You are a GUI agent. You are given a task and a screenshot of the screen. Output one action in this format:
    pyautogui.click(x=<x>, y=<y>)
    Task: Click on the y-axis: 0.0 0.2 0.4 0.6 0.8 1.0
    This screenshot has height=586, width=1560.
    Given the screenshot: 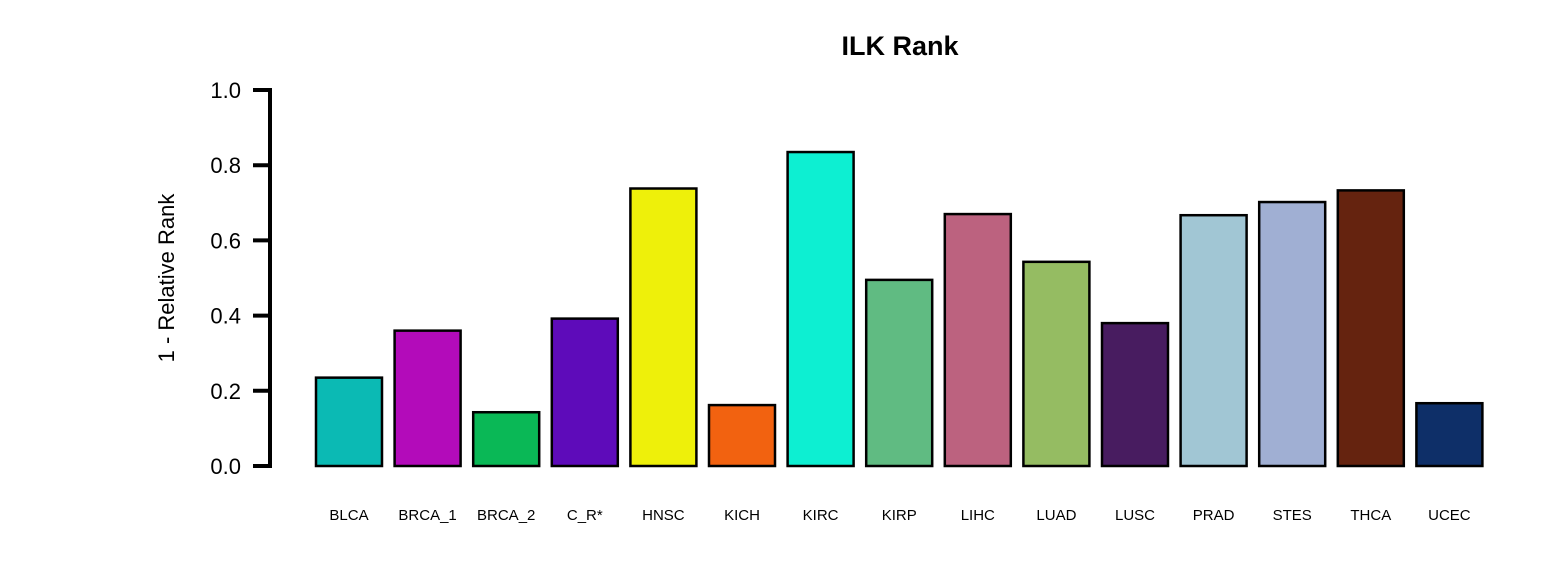 What is the action you would take?
    pyautogui.click(x=241, y=278)
    